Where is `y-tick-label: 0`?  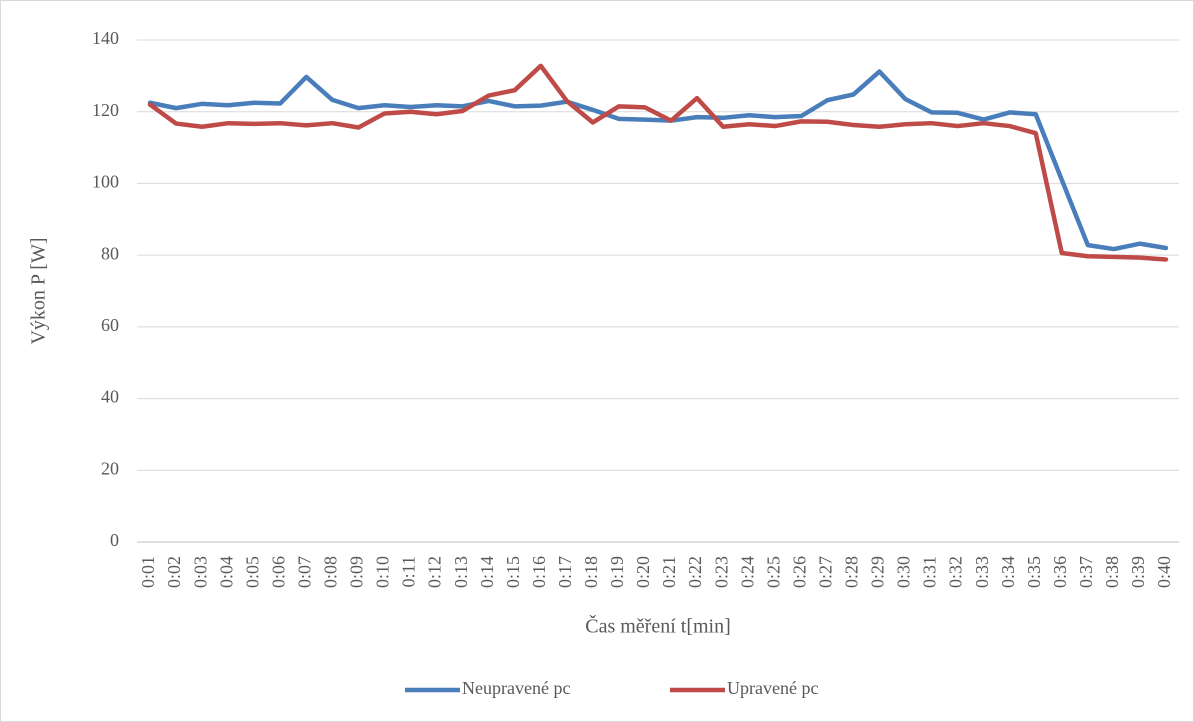
y-tick-label: 0 is located at coordinates (114, 540).